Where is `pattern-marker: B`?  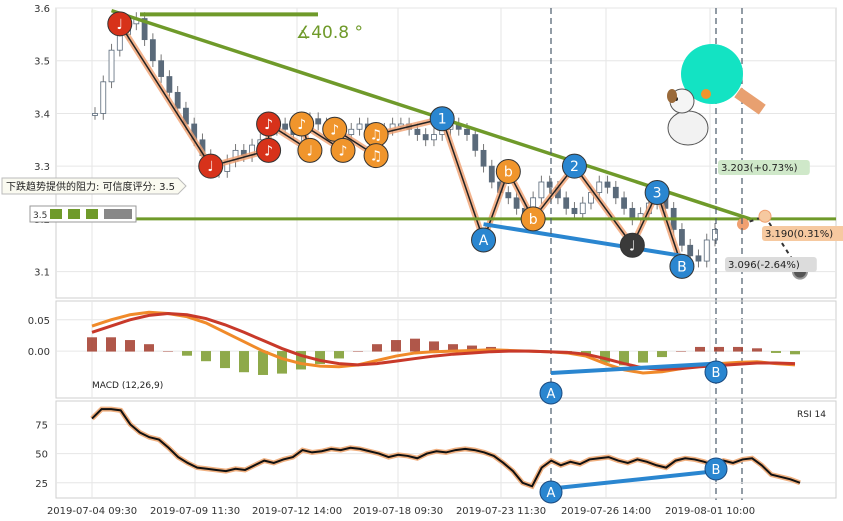
pattern-marker: B is located at coordinates (682, 266).